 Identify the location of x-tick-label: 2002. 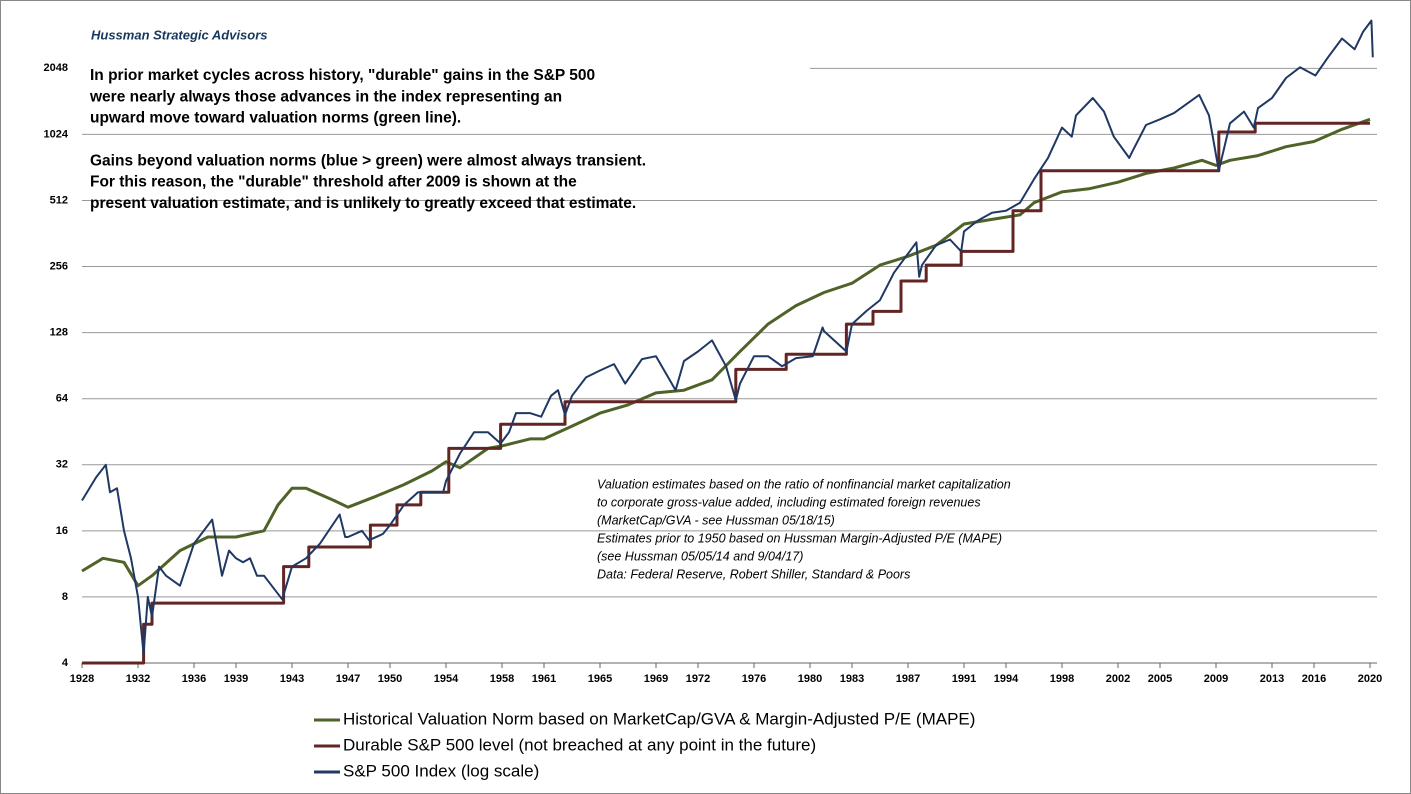
(1118, 679).